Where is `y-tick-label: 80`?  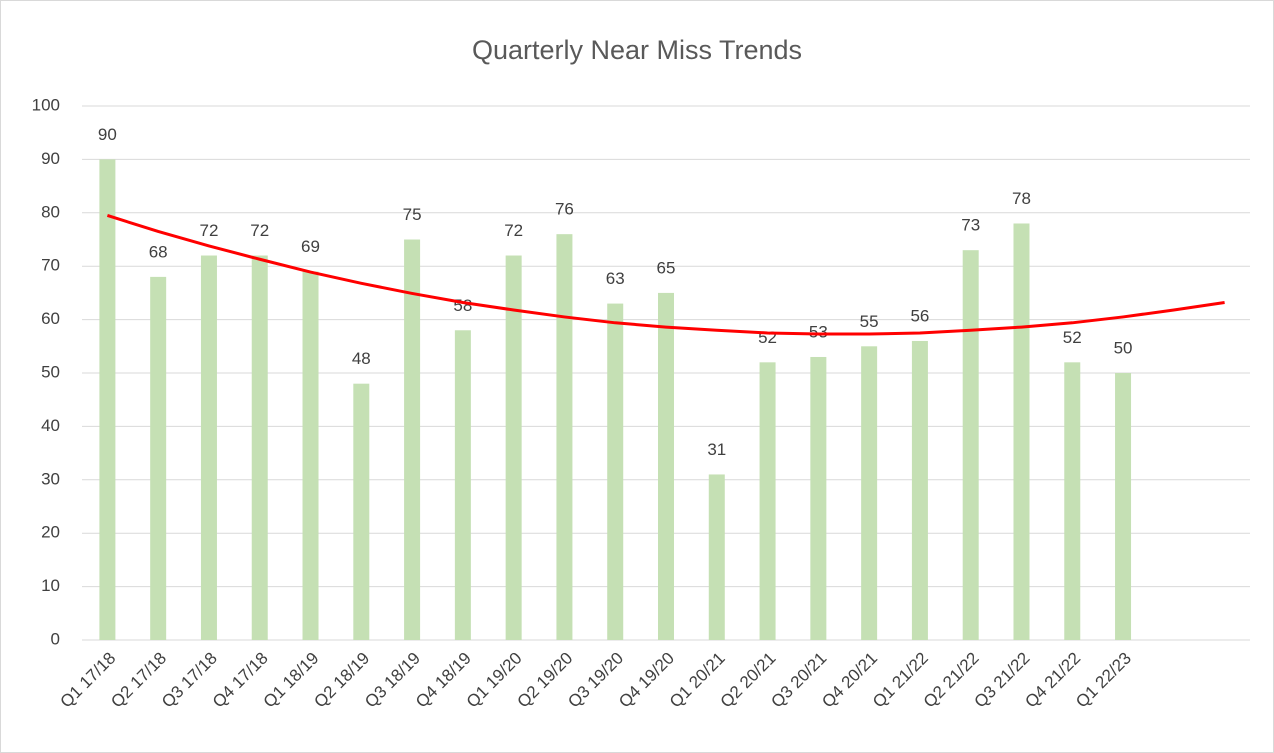
y-tick-label: 80 is located at coordinates (50, 211).